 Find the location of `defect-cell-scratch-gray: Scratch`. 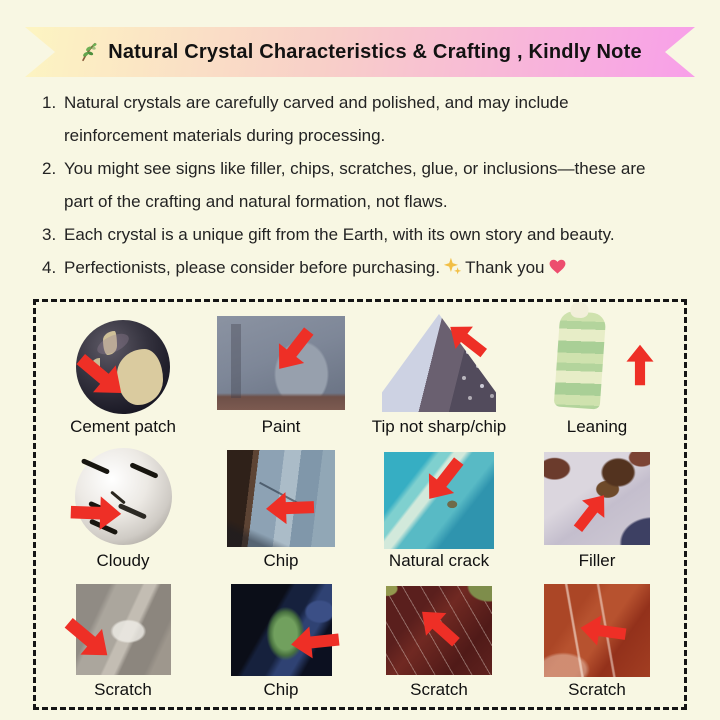

defect-cell-scratch-gray: Scratch is located at coordinates (123, 640).